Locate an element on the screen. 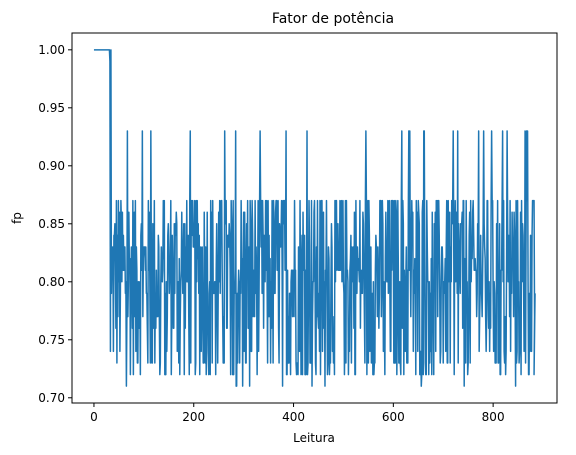 The height and width of the screenshot is (455, 576). x-axis: 0 200 400 600 800 is located at coordinates (297, 413).